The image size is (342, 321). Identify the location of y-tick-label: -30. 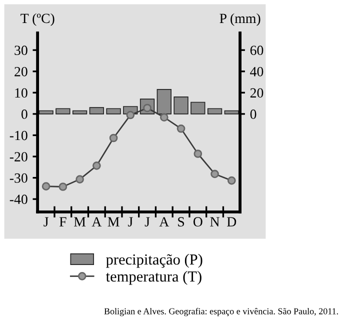
(19, 178).